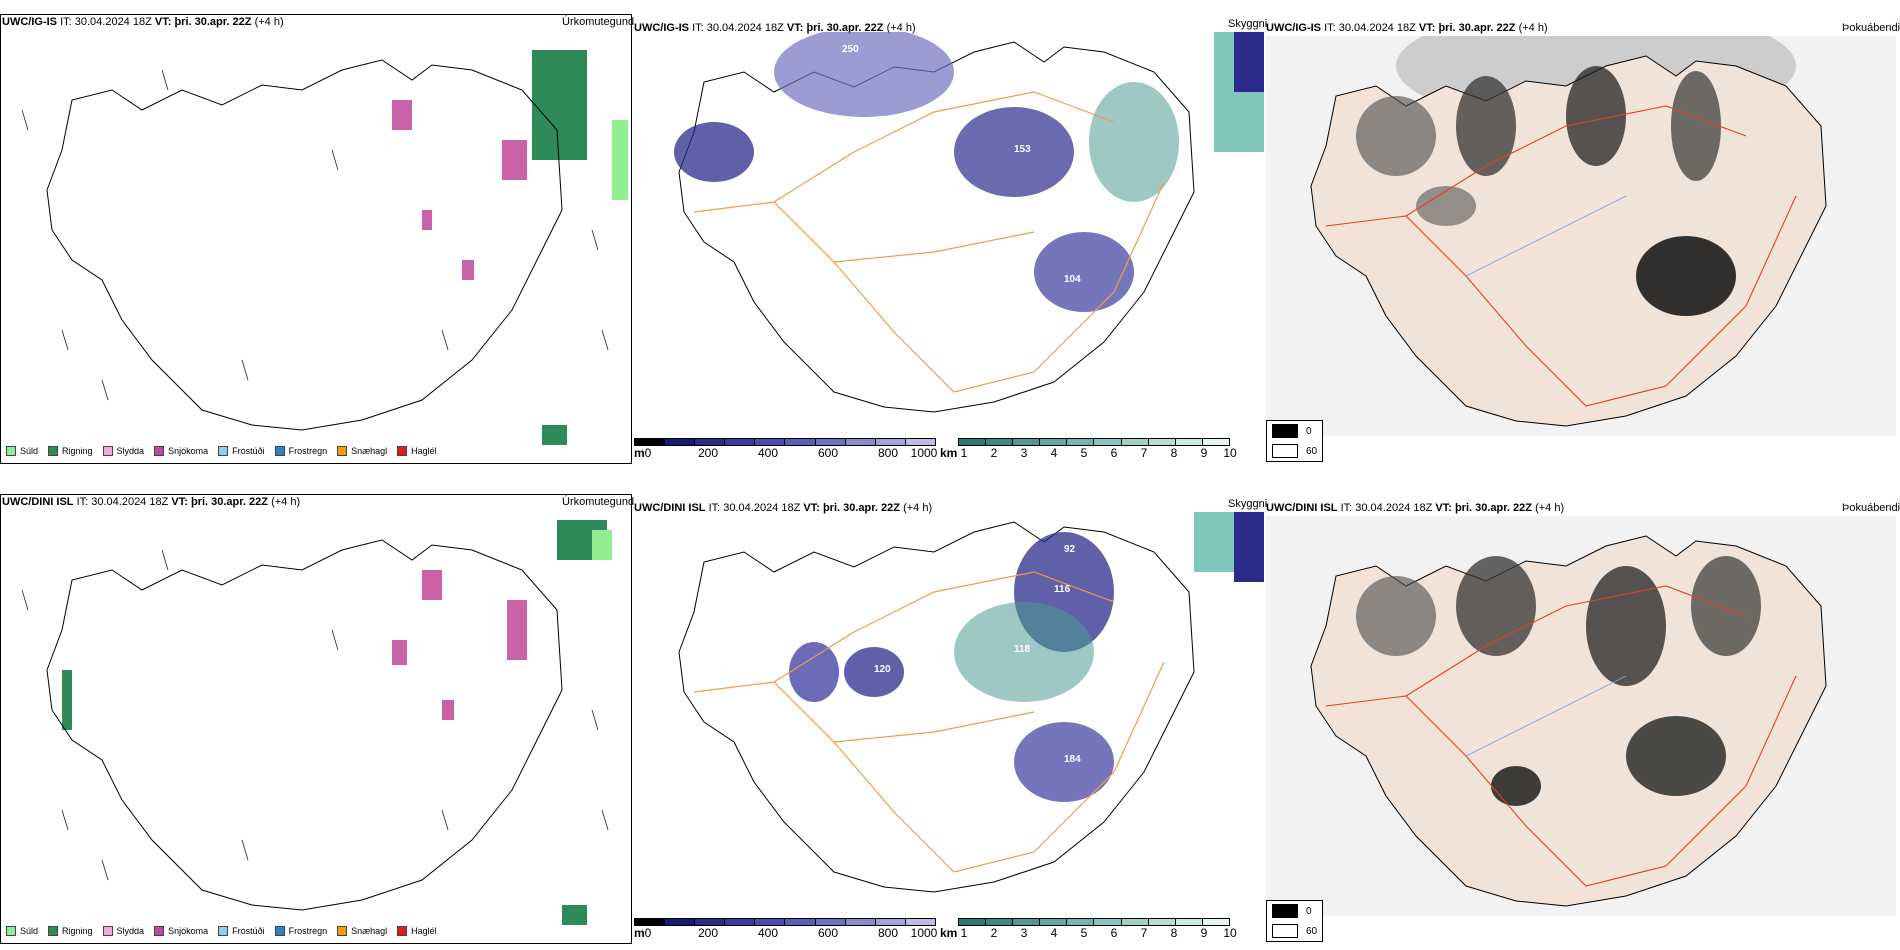 This screenshot has width=1900, height=950. I want to click on cloud-label: 118, so click(1022, 649).